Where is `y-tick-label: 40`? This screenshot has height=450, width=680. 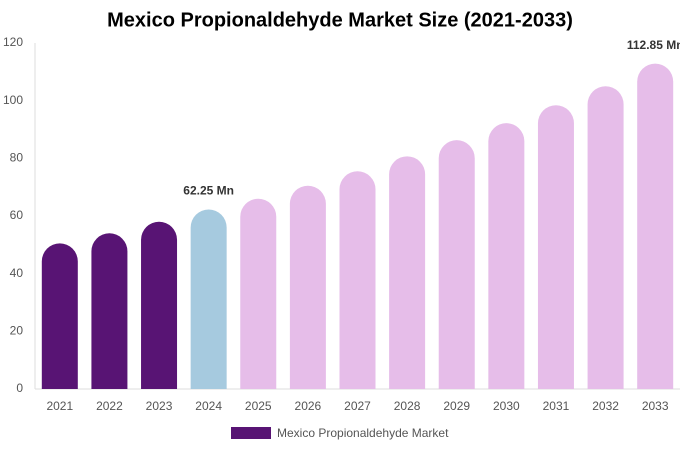
y-tick-label: 40 is located at coordinates (17, 273).